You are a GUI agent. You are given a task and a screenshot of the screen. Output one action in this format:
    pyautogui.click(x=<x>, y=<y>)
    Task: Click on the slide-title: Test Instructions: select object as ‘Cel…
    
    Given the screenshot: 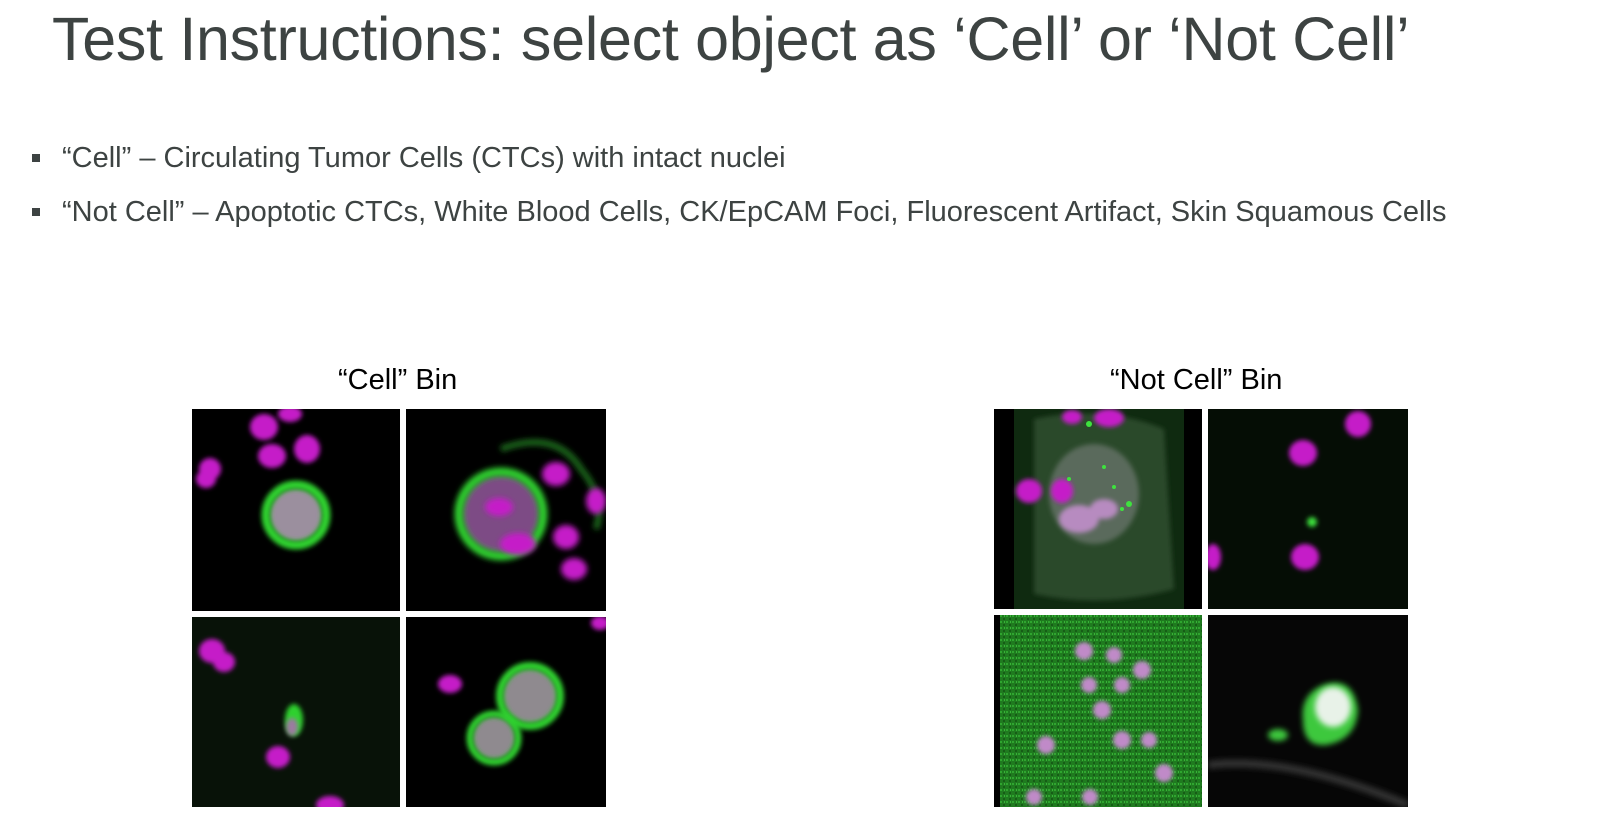 What is the action you would take?
    pyautogui.click(x=731, y=39)
    